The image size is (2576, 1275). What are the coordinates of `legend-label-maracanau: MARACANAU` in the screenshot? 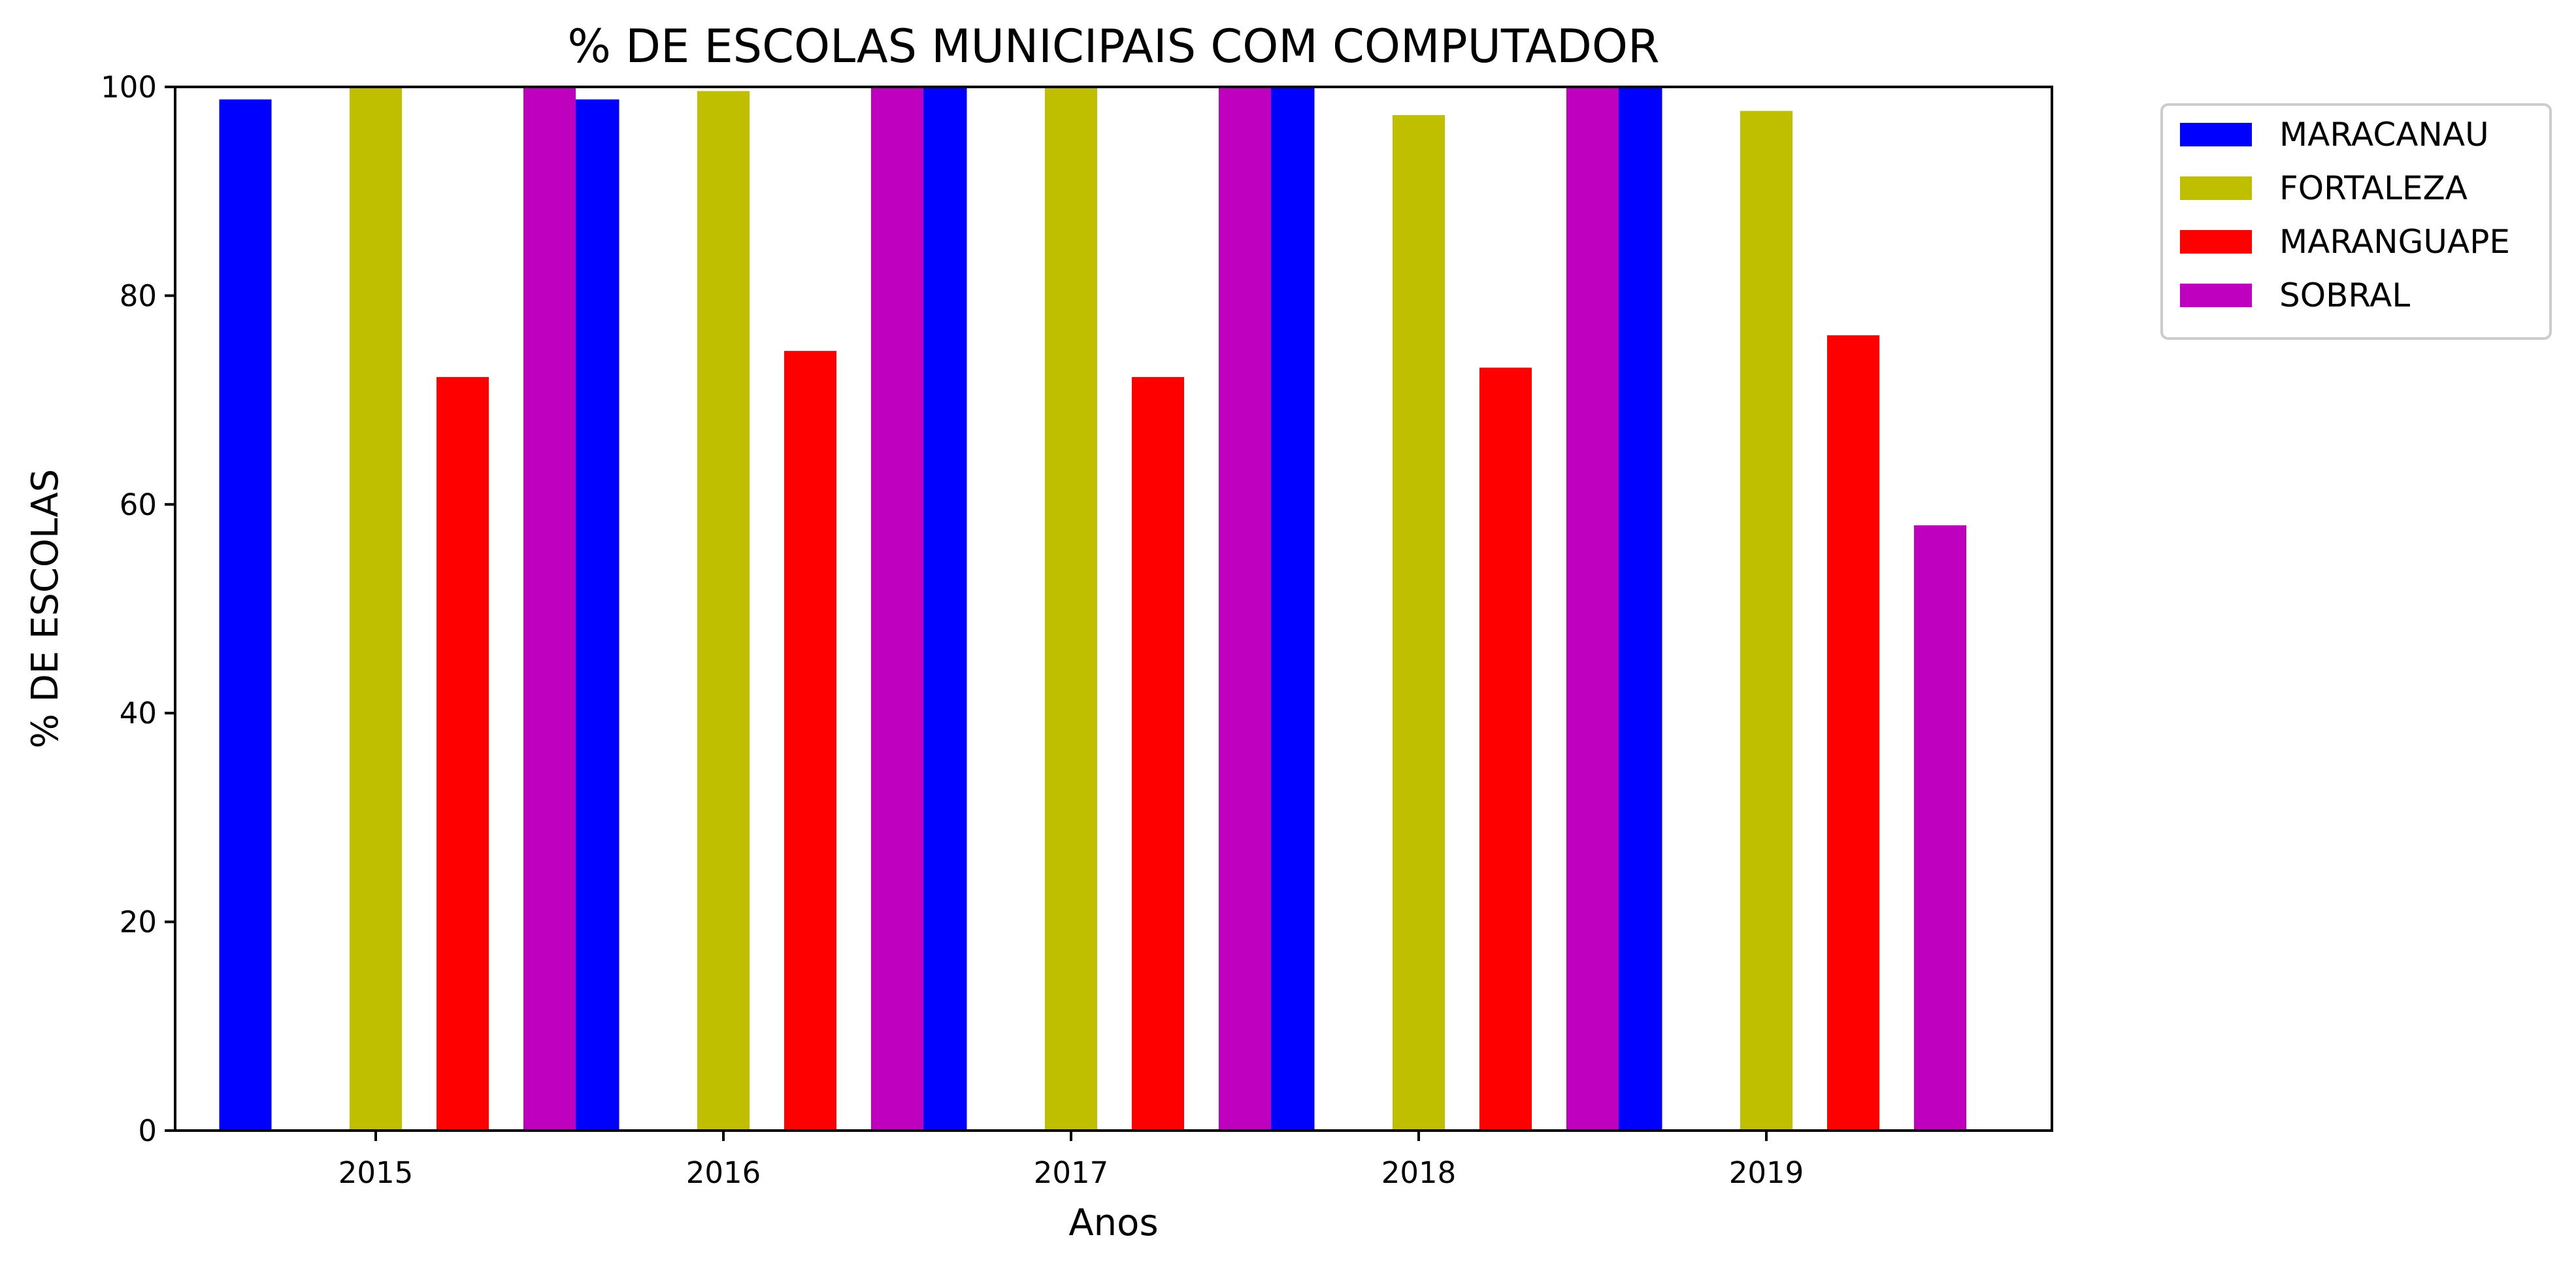 It's located at (2384, 135).